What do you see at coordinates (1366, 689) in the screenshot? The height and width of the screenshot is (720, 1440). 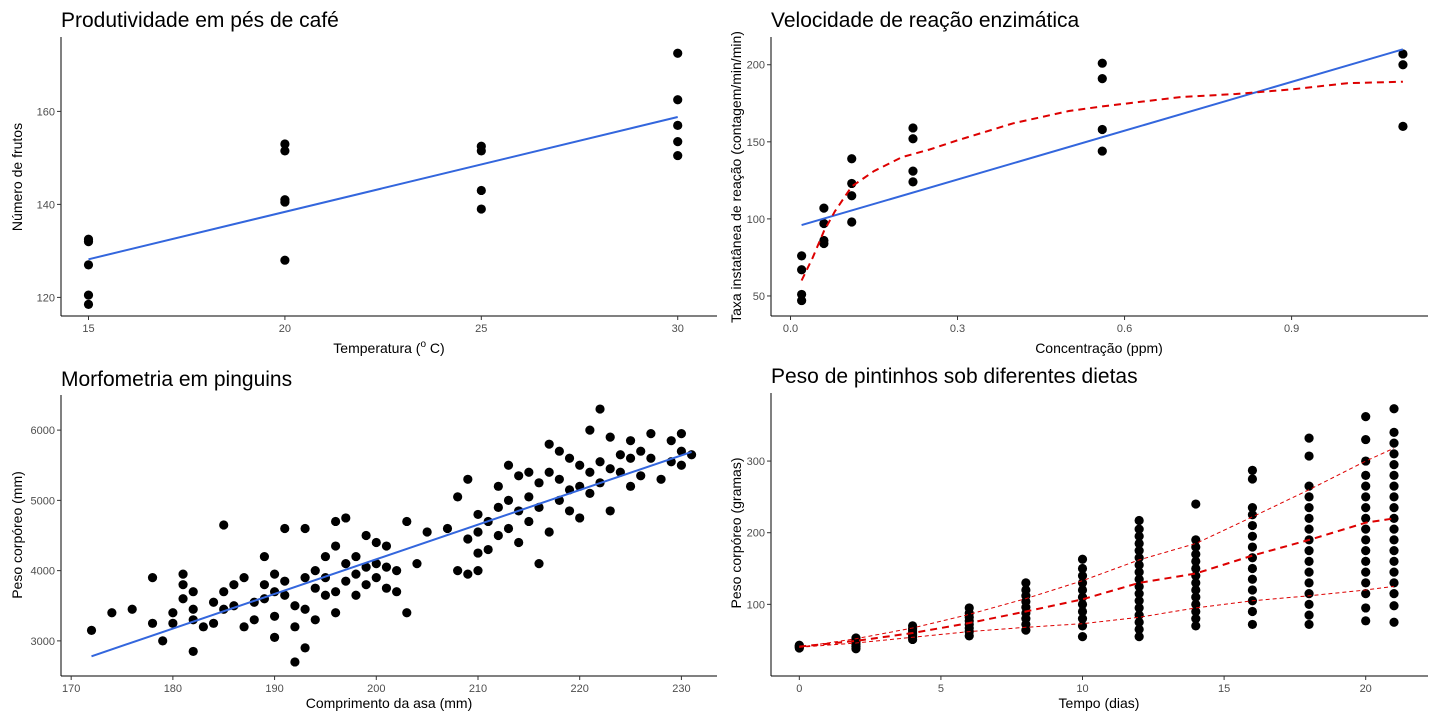 I see `x-tick-label: 20` at bounding box center [1366, 689].